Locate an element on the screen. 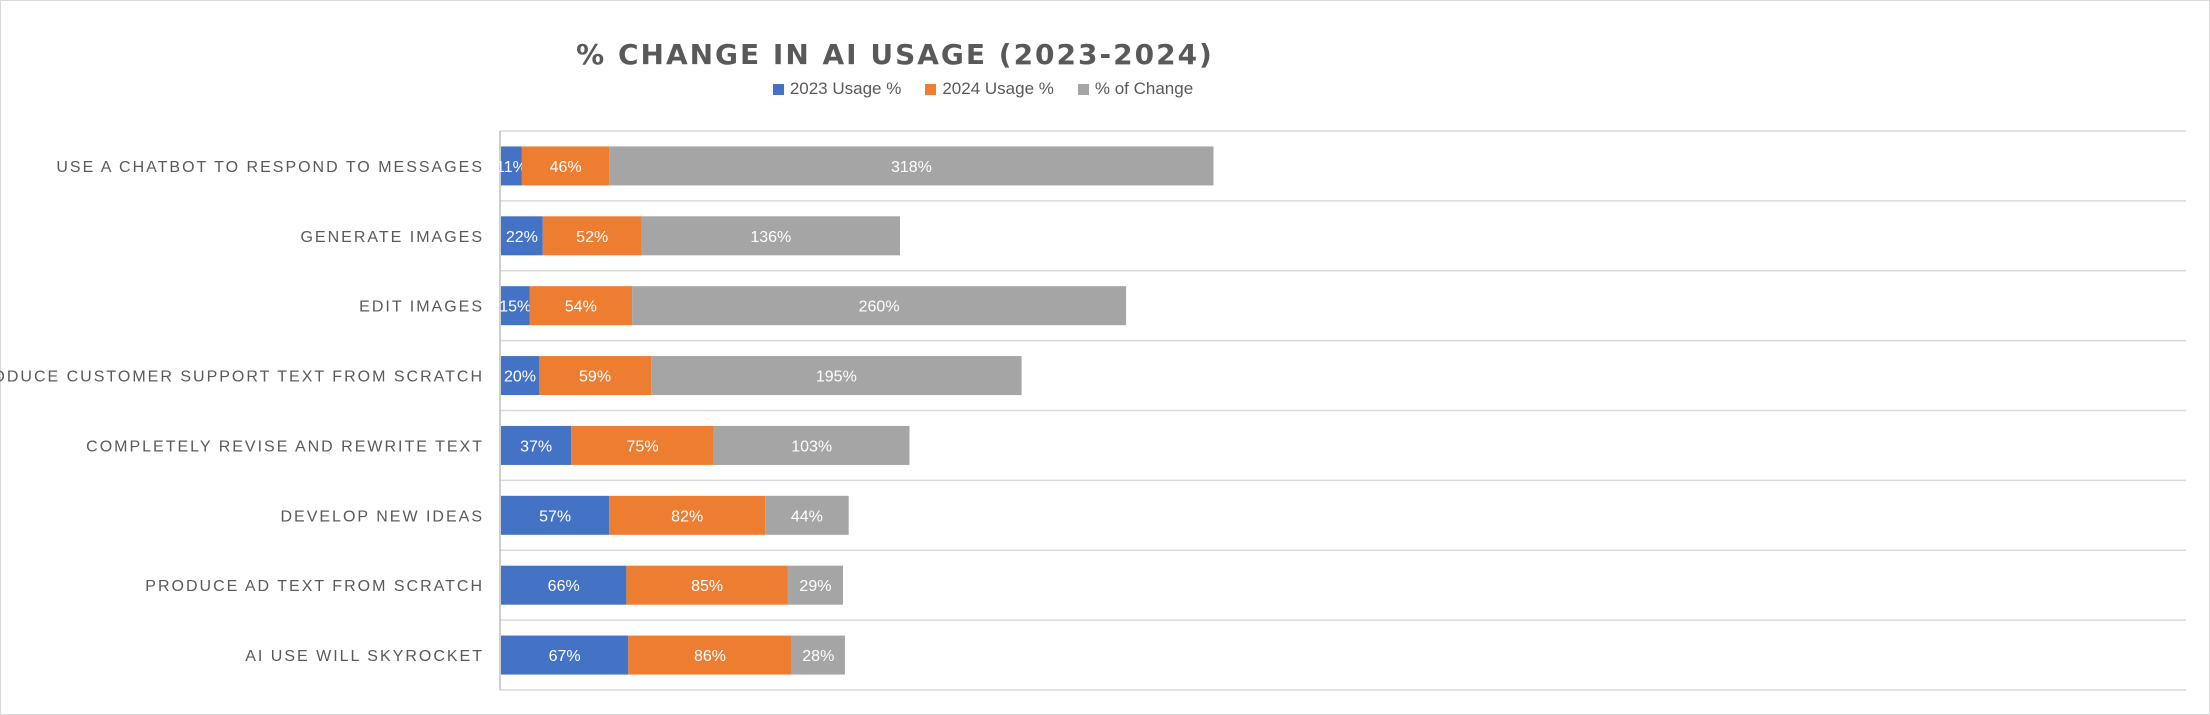 Image resolution: width=2210 pixels, height=715 pixels. data-label: 86% is located at coordinates (710, 656).